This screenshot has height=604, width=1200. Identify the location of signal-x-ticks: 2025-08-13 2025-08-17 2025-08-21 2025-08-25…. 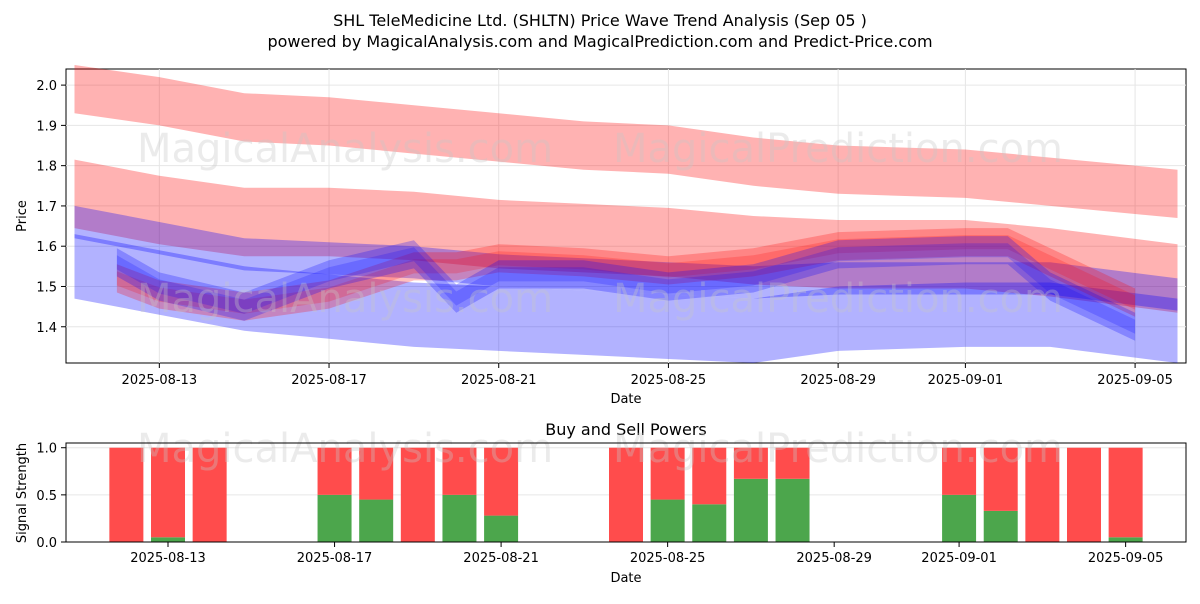
(646, 554).